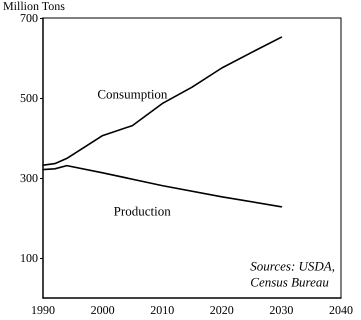  What do you see at coordinates (34, 7) in the screenshot?
I see `y-axis-title: Million Tons` at bounding box center [34, 7].